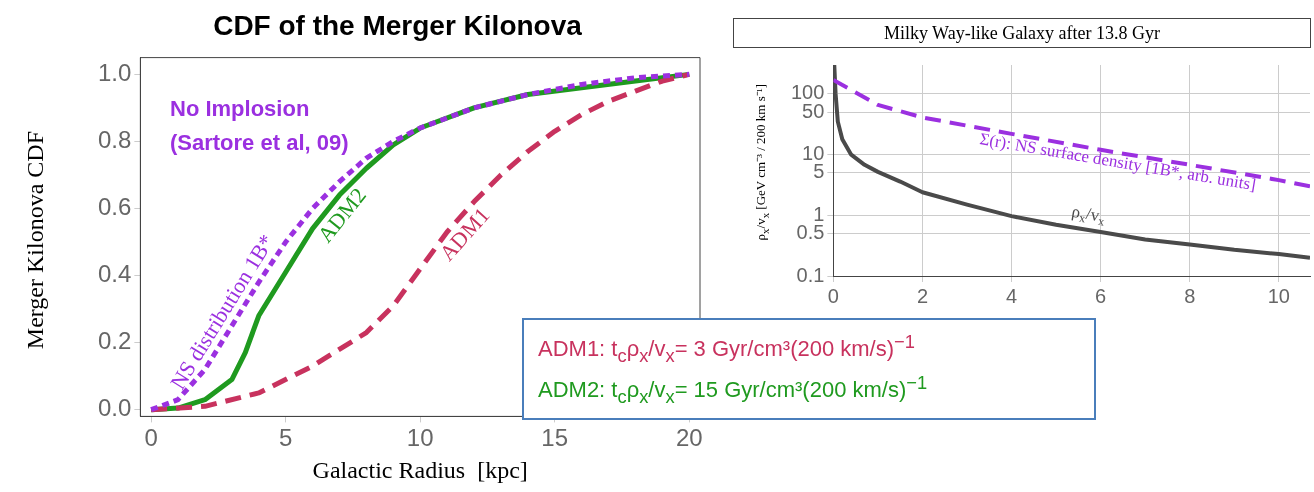 This screenshot has width=1314, height=492. I want to click on y-tick-label: 0.6, so click(114, 207).